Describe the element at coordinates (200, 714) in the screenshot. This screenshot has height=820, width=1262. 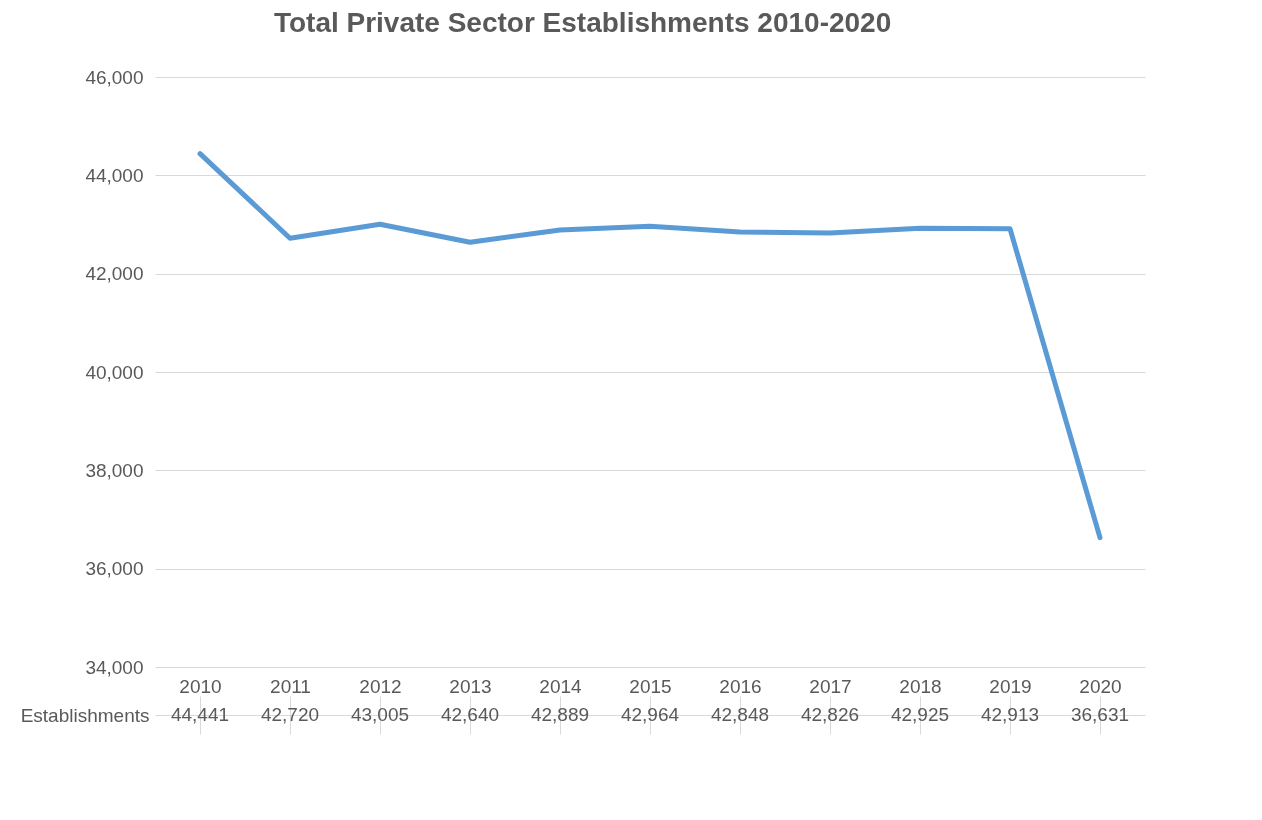
I see `data-label: 44,441` at that location.